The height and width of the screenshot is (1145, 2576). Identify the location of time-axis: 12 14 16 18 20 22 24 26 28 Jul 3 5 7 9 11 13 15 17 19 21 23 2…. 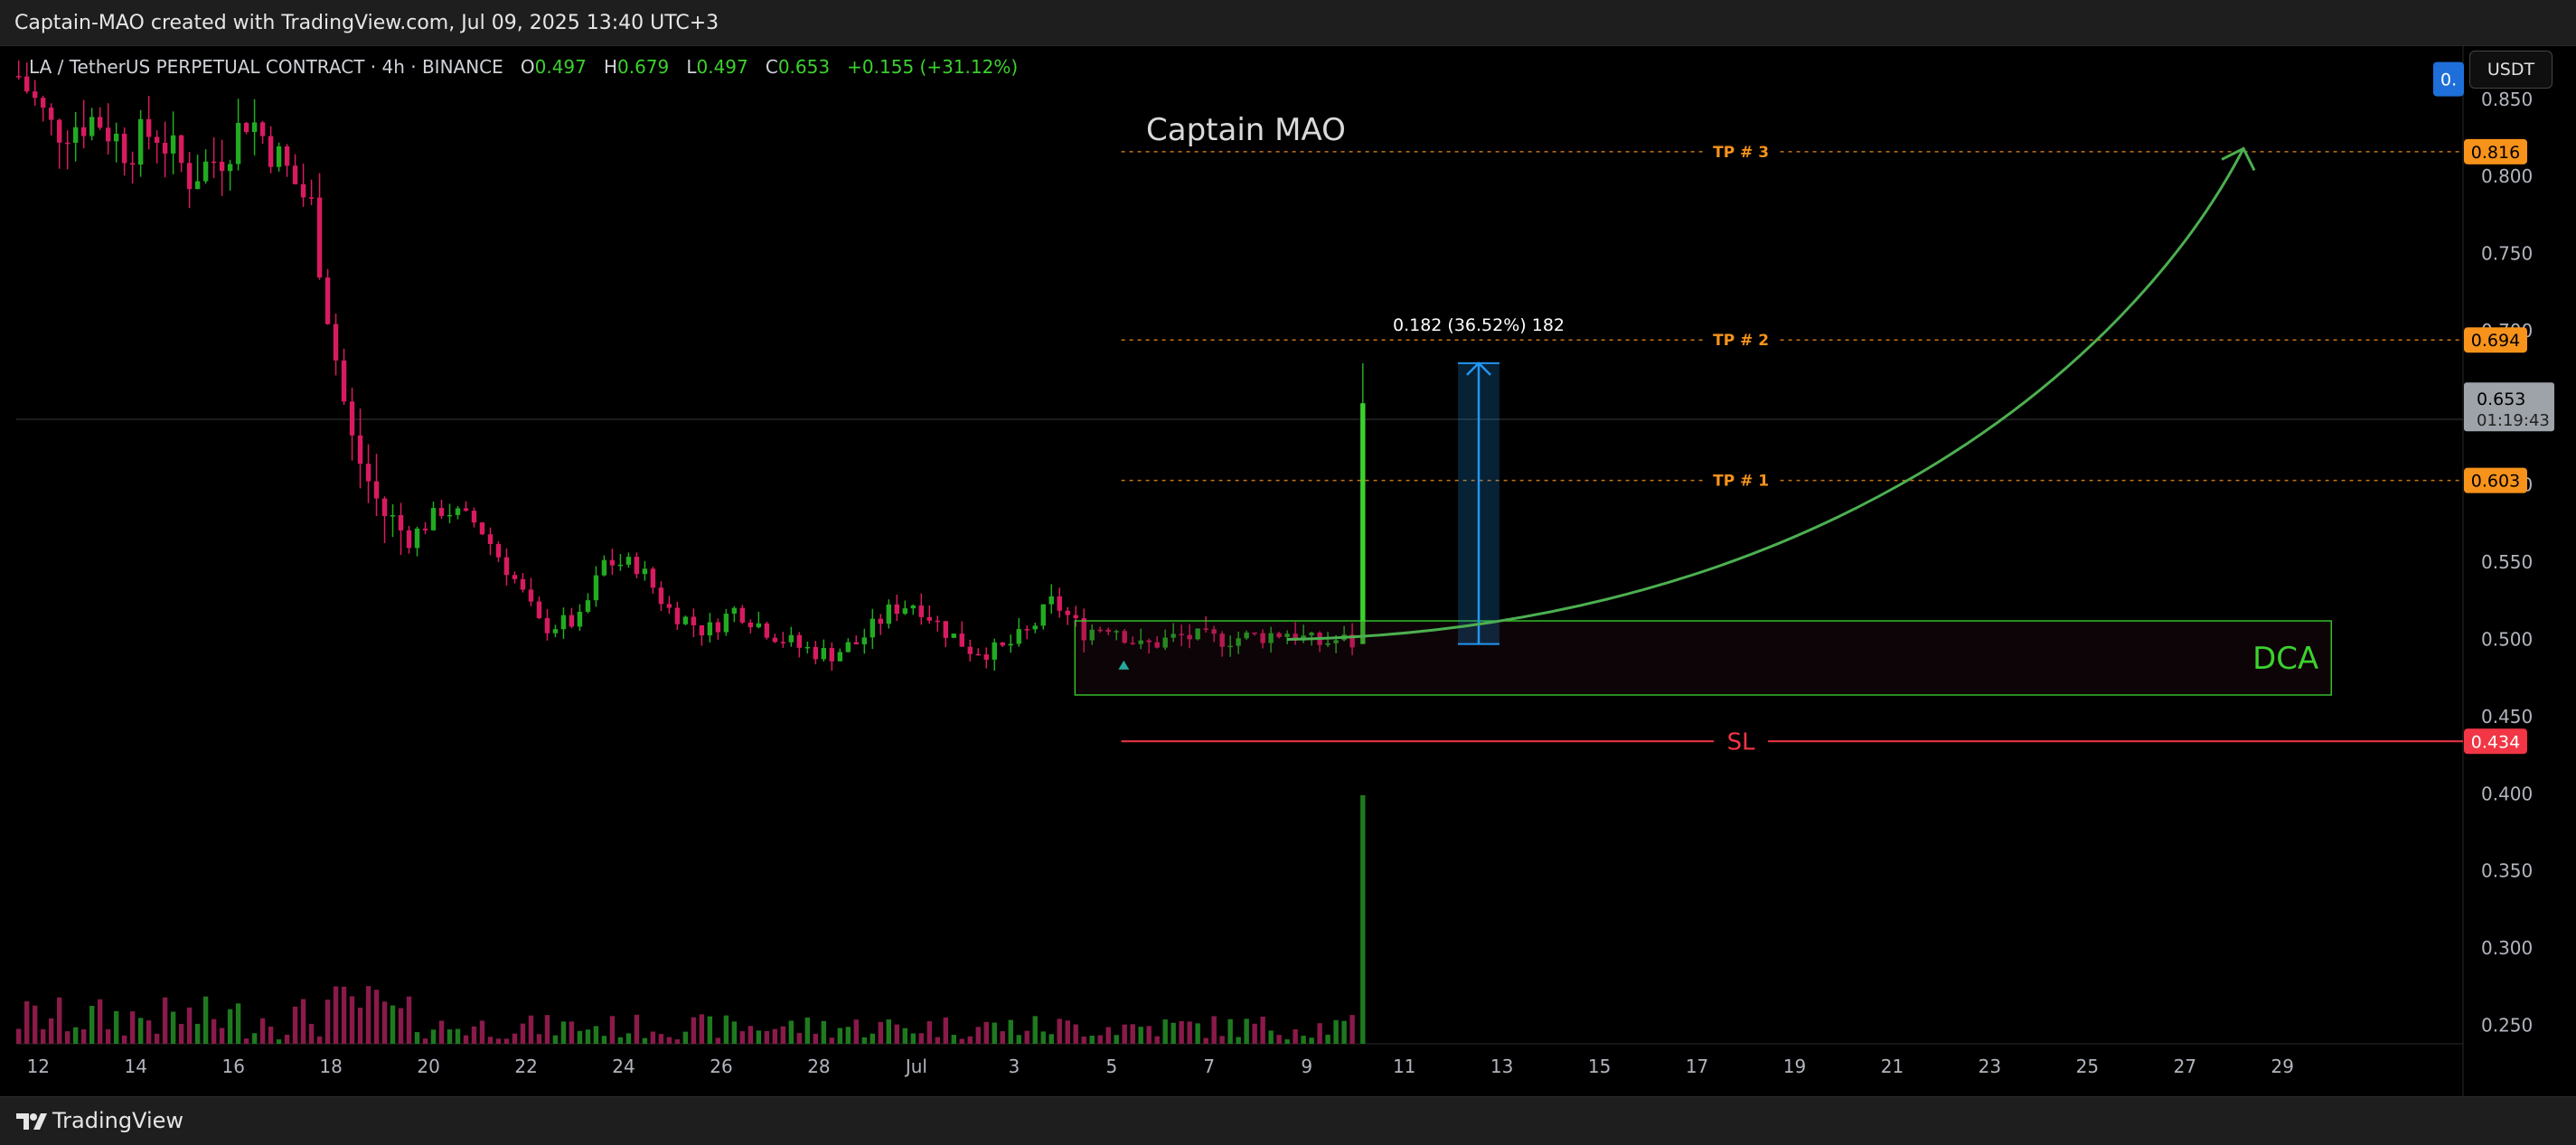
(1161, 1066).